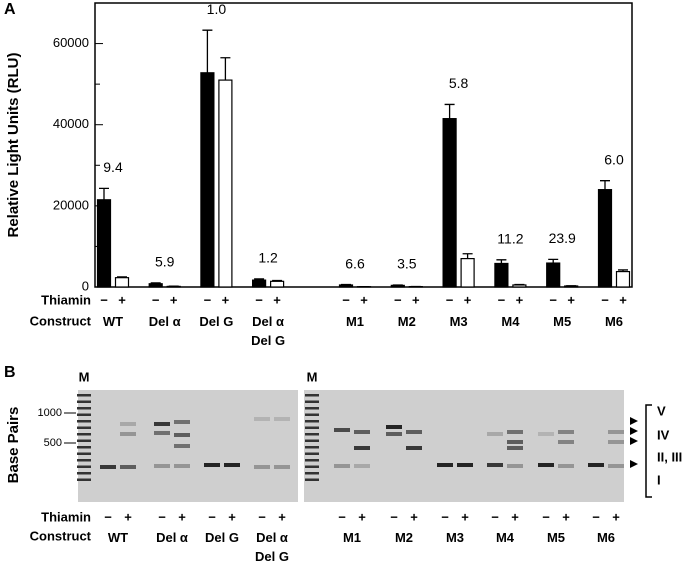  Describe the element at coordinates (614, 159) in the screenshot. I see `ratio-label: 6.0` at that location.